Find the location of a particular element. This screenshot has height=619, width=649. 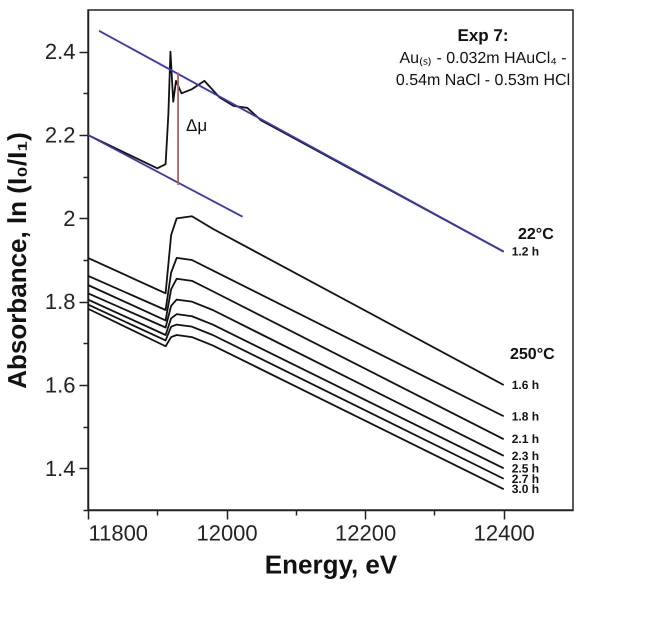

y-tick-label: 1.4 is located at coordinates (60, 468).